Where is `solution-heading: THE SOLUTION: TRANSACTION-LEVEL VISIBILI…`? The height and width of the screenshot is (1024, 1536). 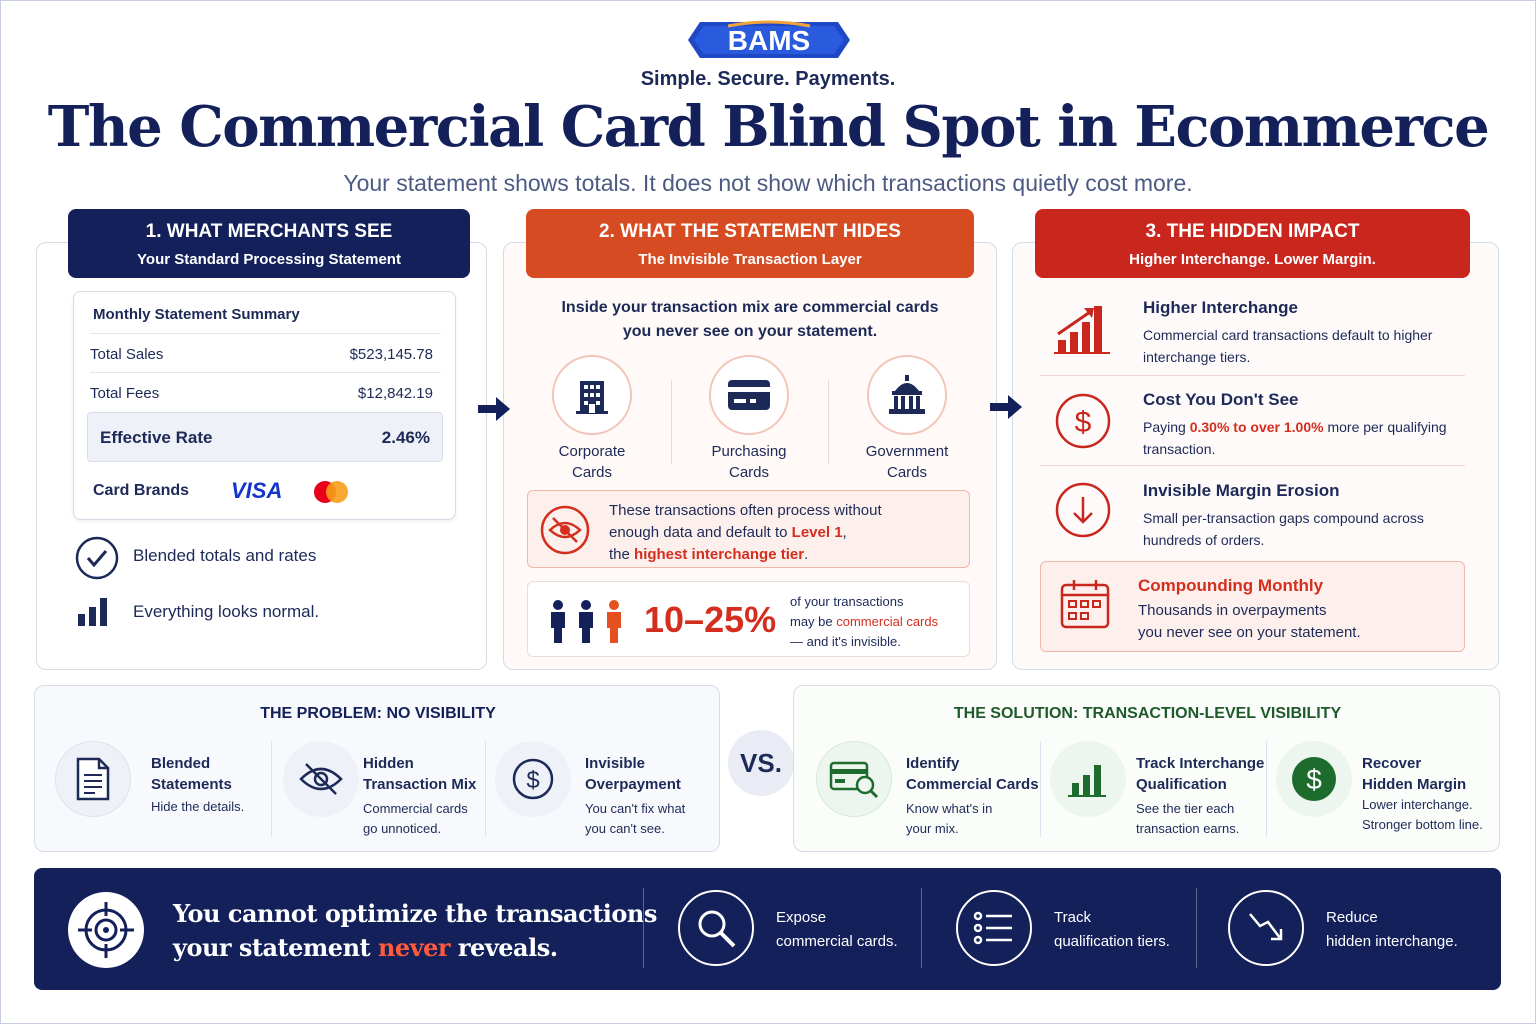 solution-heading: THE SOLUTION: TRANSACTION-LEVEL VISIBILI… is located at coordinates (1147, 713).